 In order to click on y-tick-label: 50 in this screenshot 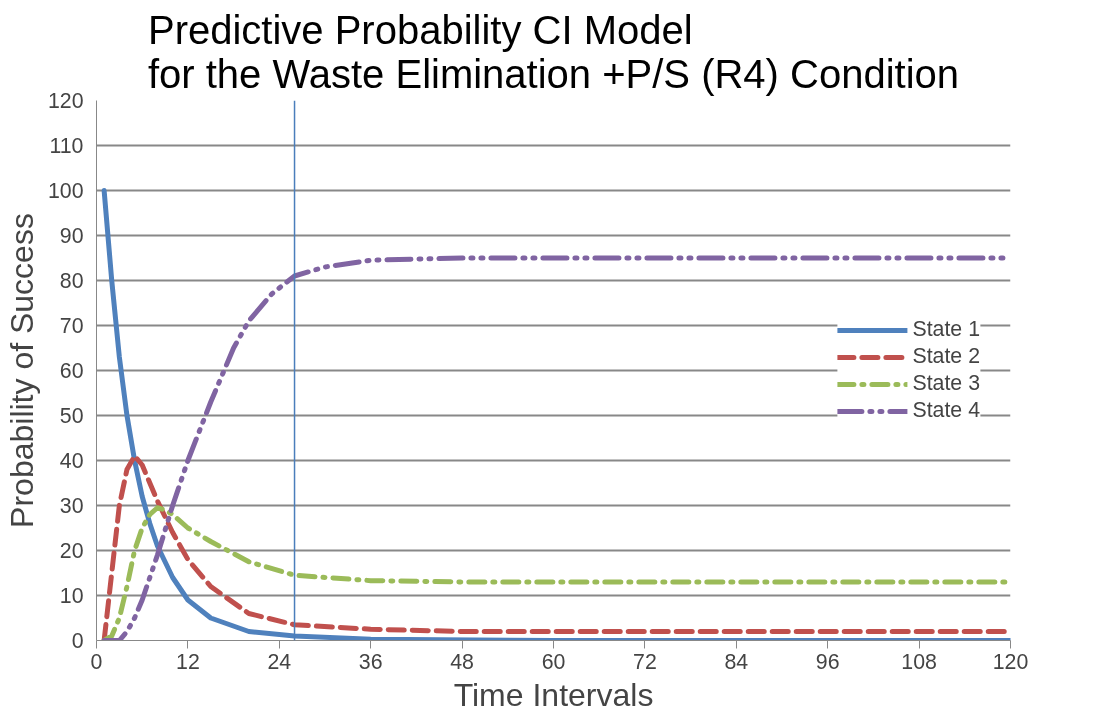, I will do `click(71, 416)`.